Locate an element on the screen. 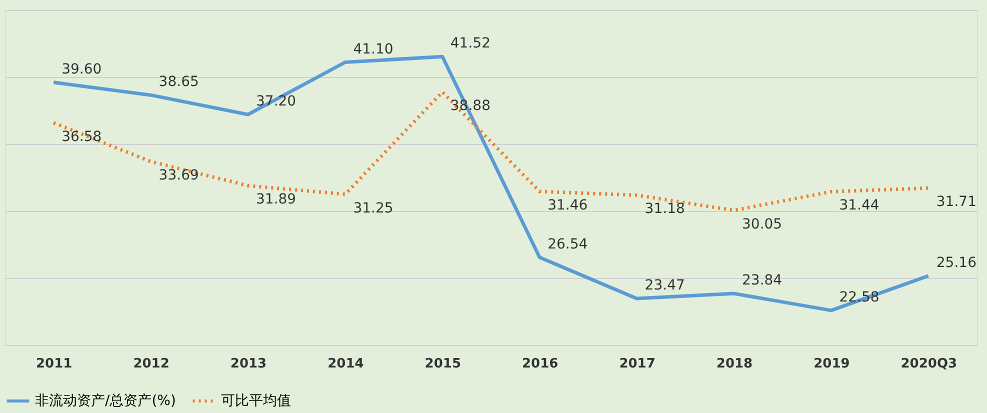 This screenshot has width=987, height=413. data-label: 31.18 is located at coordinates (664, 209).